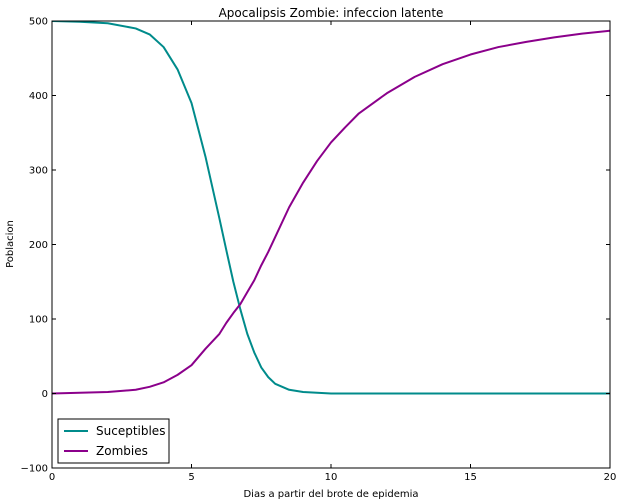 This screenshot has width=622, height=504. I want to click on legend-box, so click(113, 441).